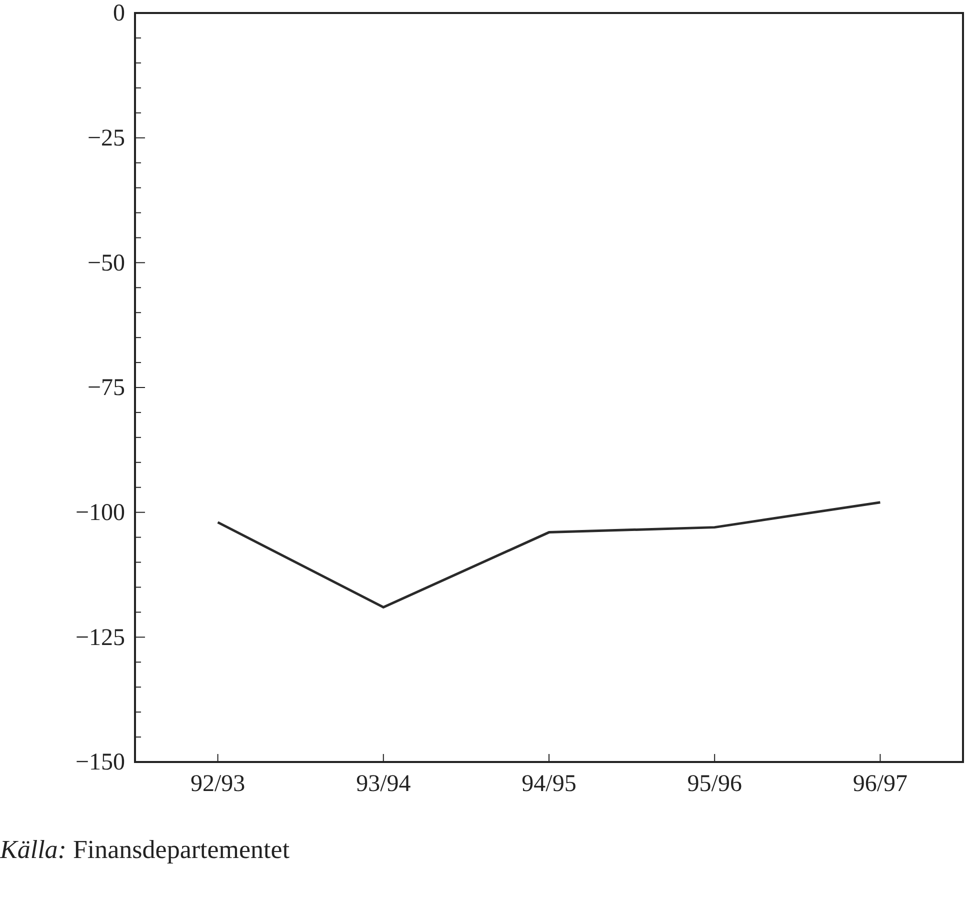 This screenshot has width=966, height=900. I want to click on y-tick-label: −50, so click(106, 263).